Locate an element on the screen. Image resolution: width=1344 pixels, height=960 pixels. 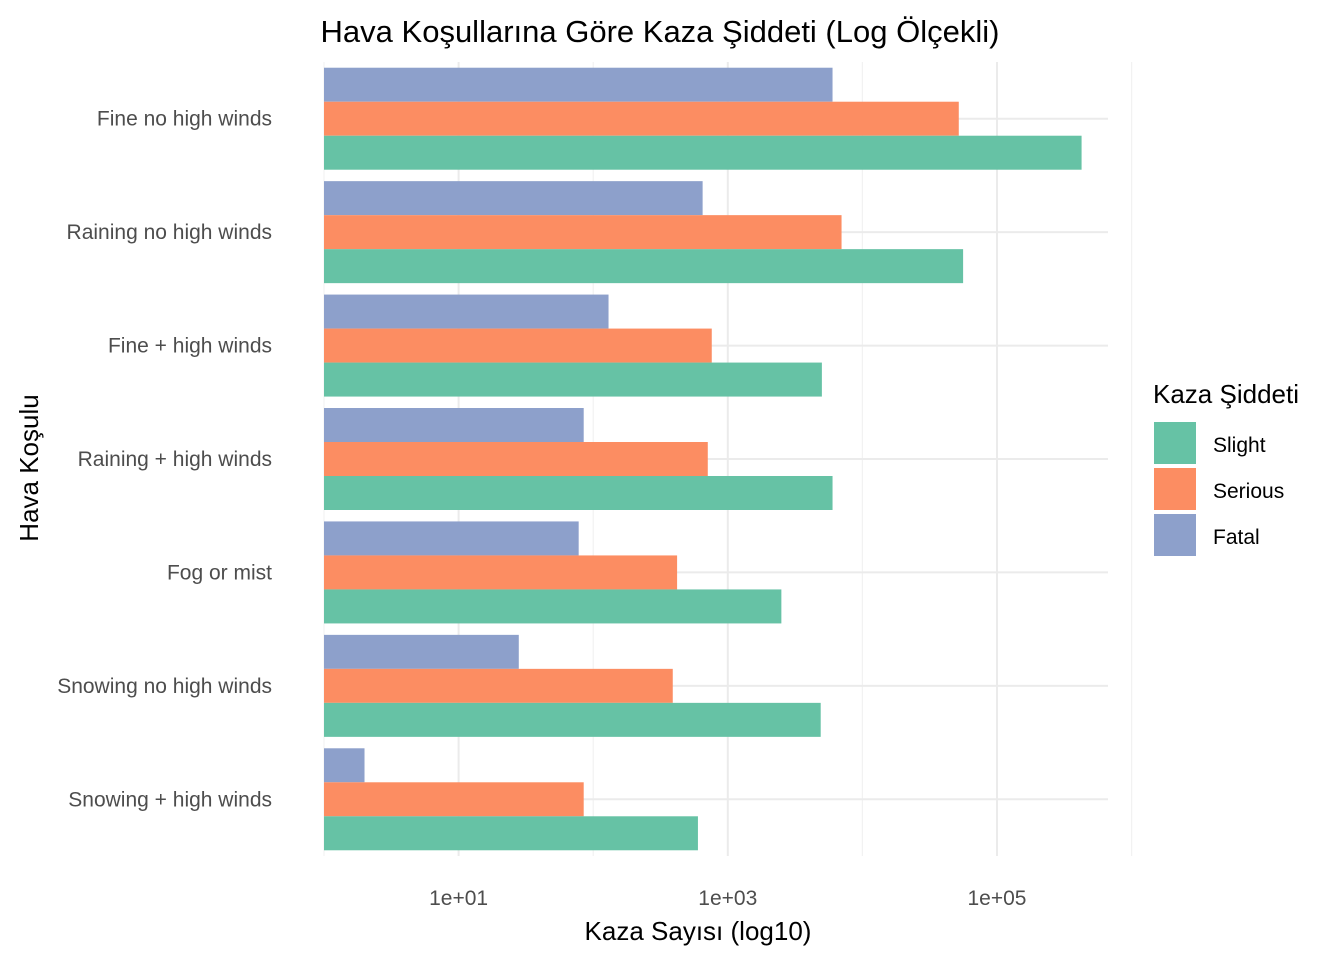
y-tick-label: Raining + high winds is located at coordinates (175, 459).